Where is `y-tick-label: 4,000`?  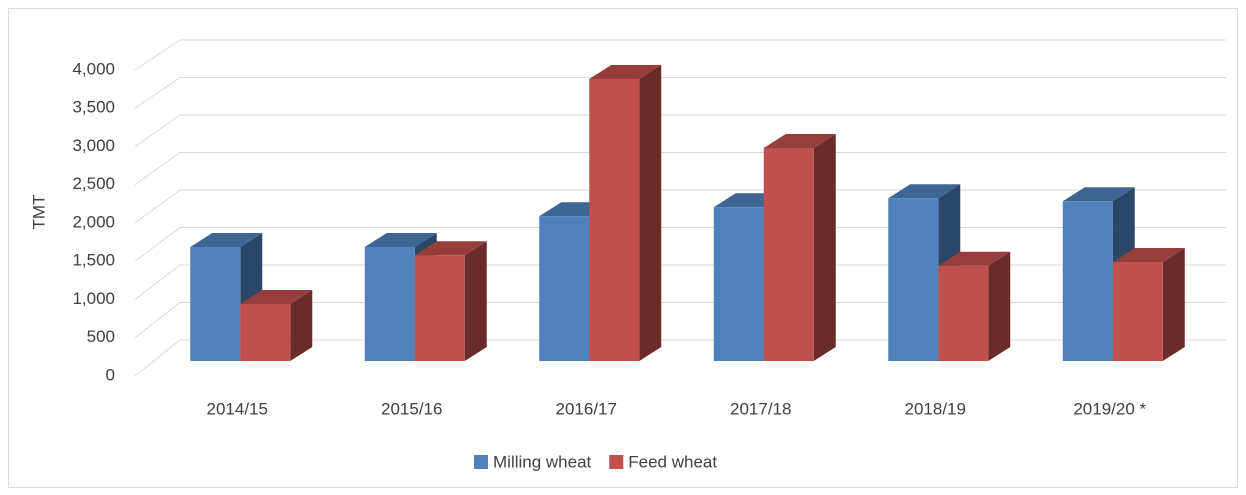
y-tick-label: 4,000 is located at coordinates (93, 68).